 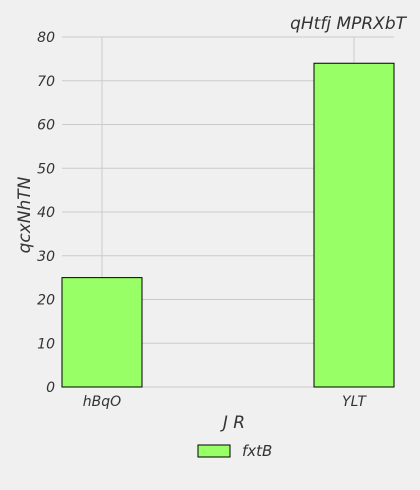 I want to click on y-tick-label: 20, so click(x=46, y=301).